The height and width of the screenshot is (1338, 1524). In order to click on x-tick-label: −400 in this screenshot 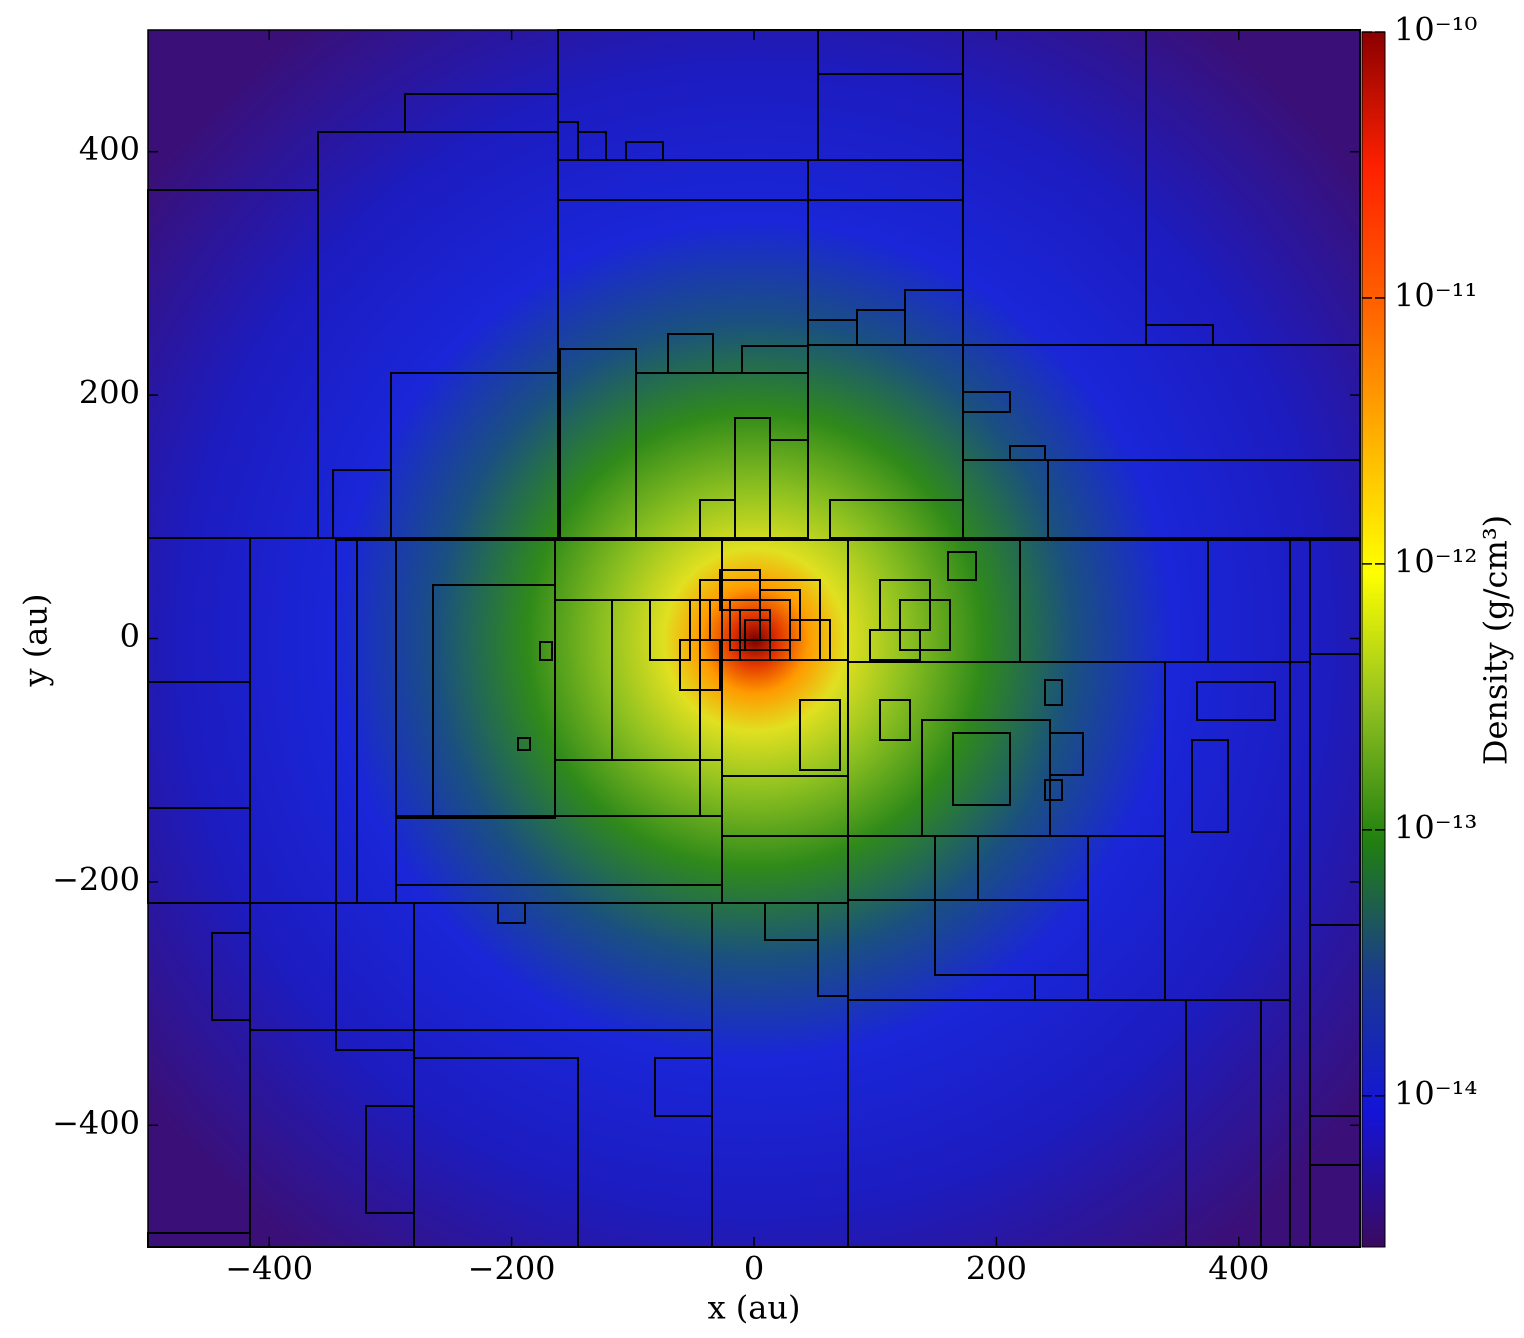, I will do `click(269, 1269)`.